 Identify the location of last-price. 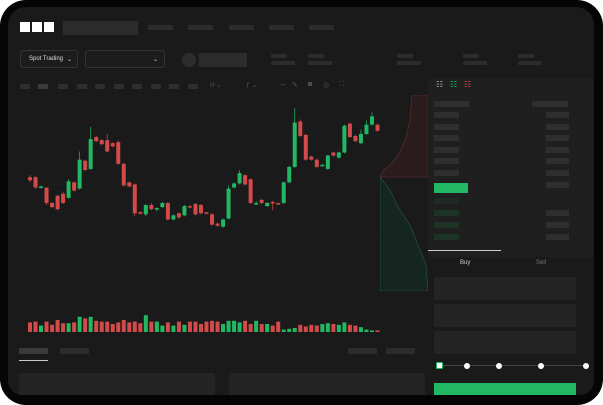
(451, 188).